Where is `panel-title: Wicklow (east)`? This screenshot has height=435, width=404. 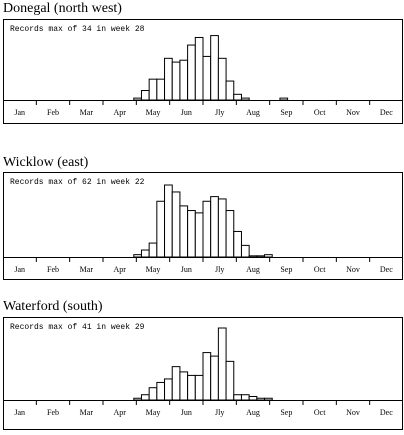
panel-title: Wicklow (east) is located at coordinates (46, 162).